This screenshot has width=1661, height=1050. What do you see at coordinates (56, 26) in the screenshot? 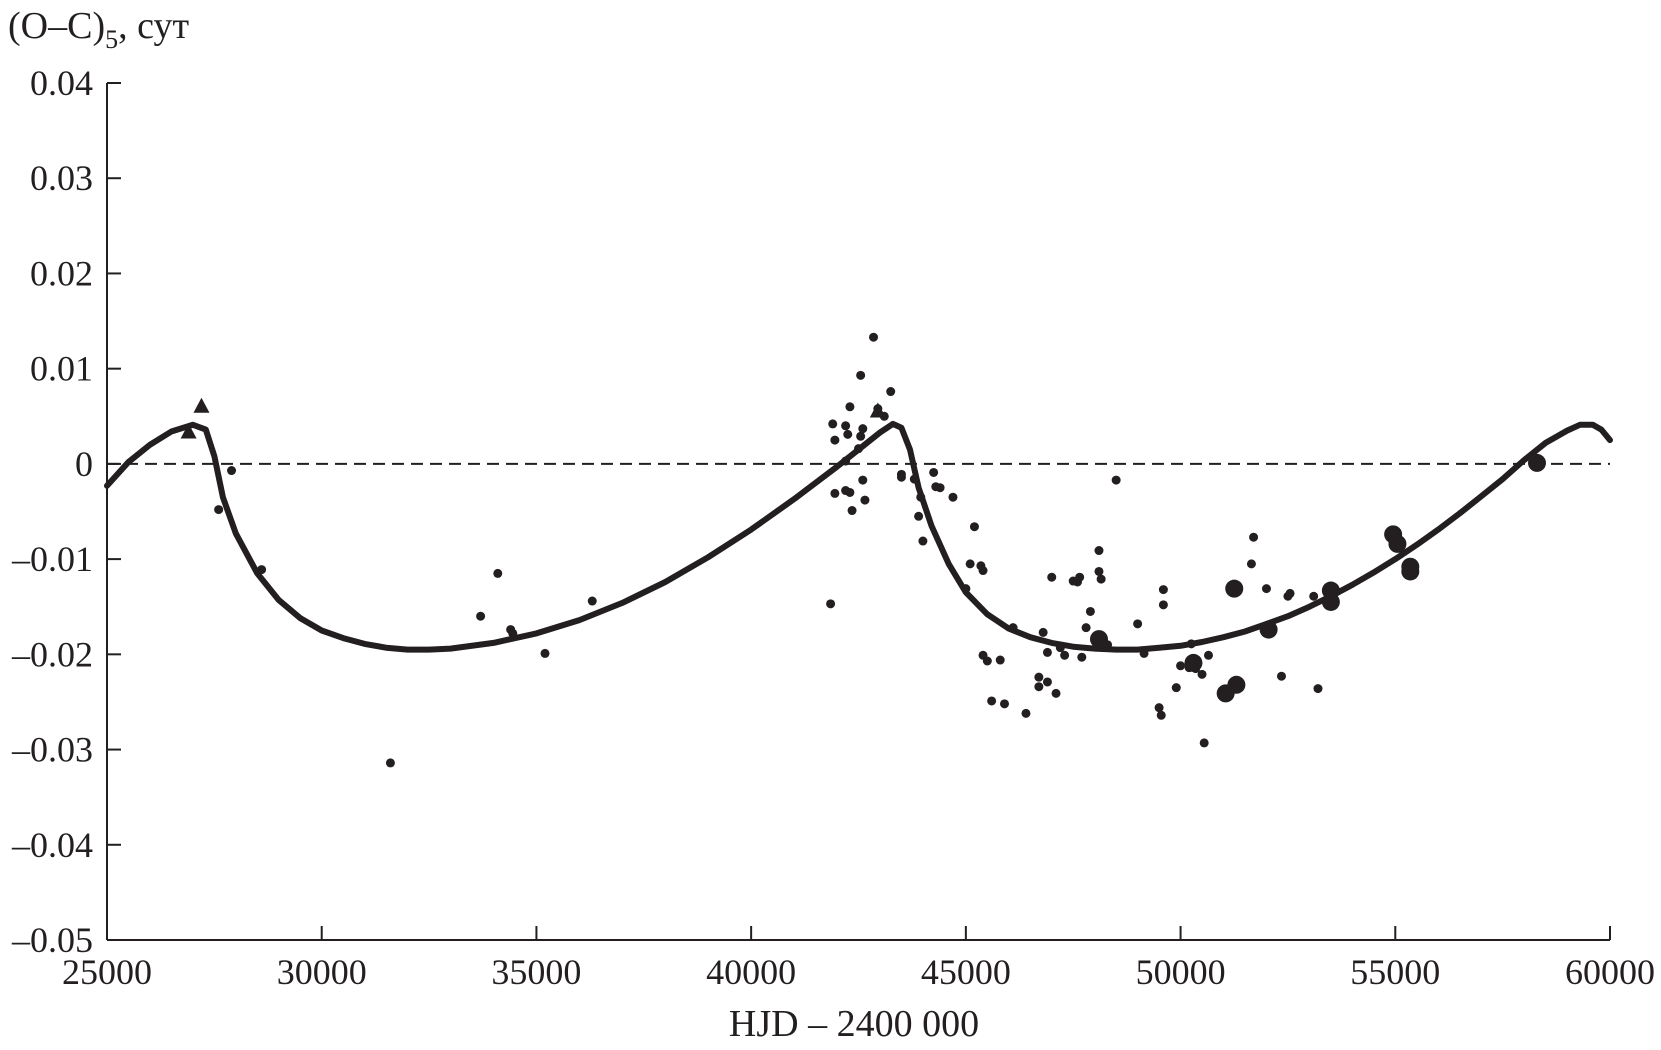
I see `y-axis-title-main: (O–C)` at bounding box center [56, 26].